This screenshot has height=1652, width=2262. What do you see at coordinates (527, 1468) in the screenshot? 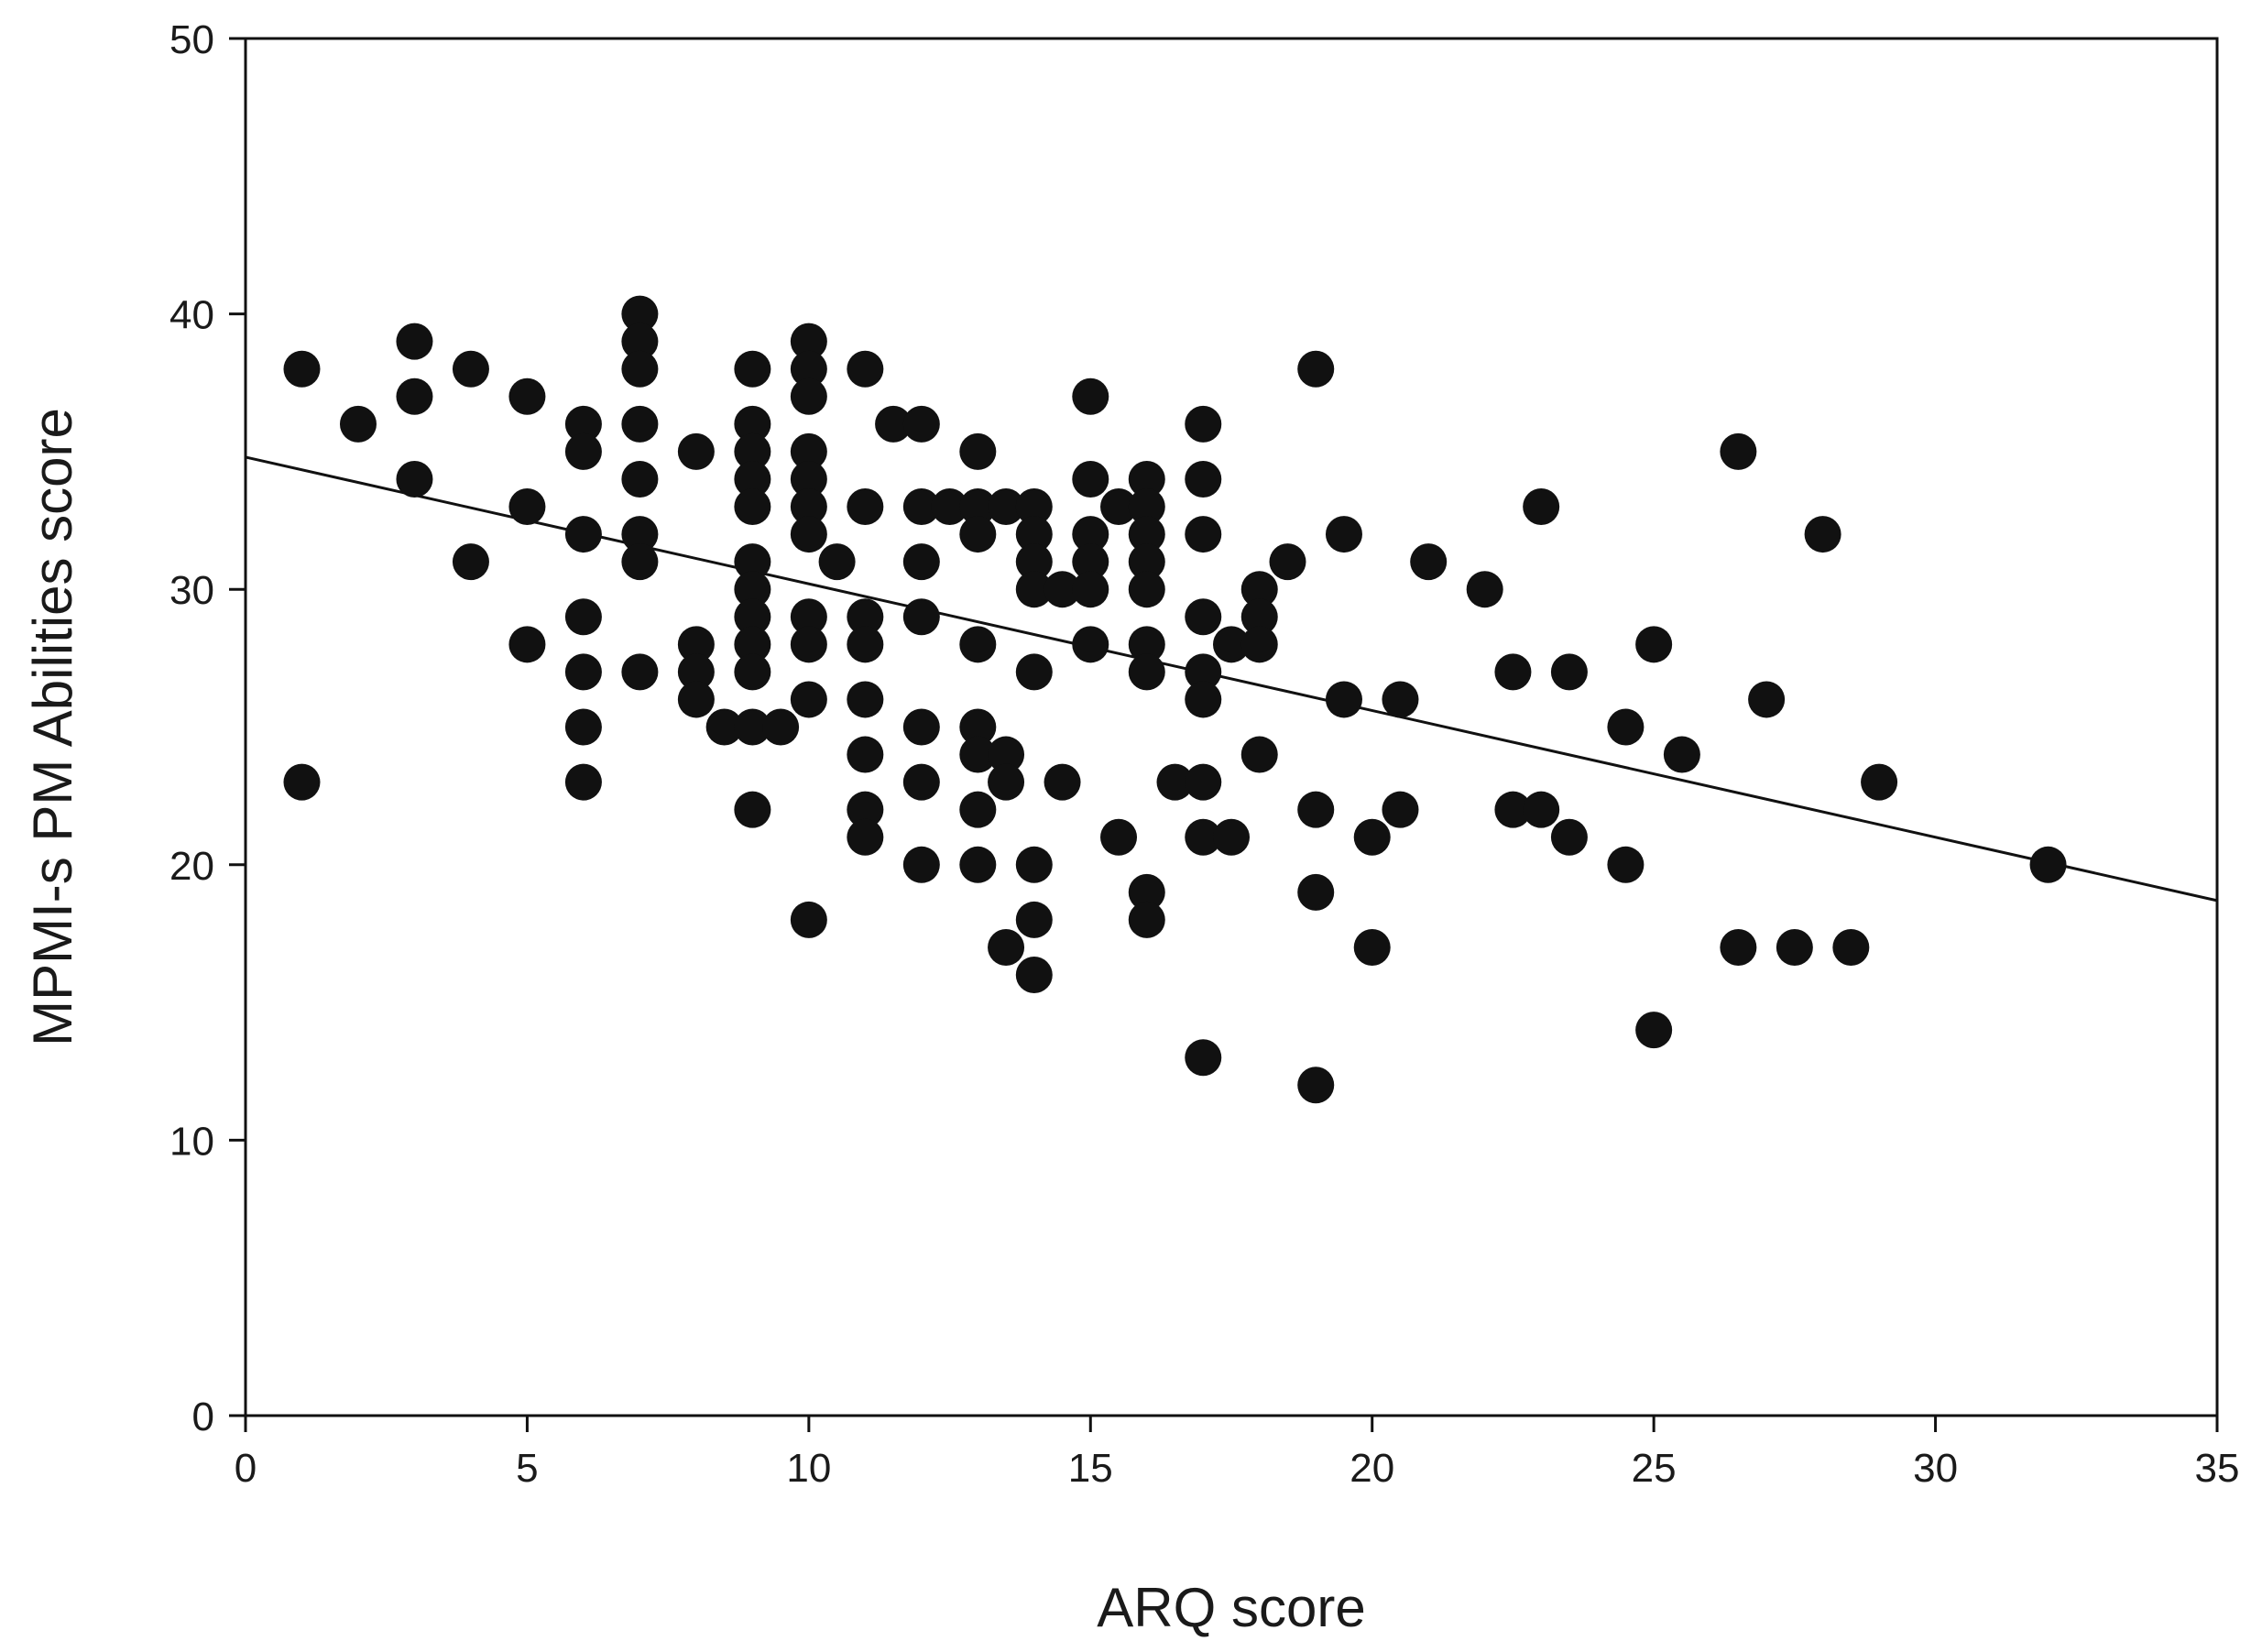
I see `x-tick-label: 5` at bounding box center [527, 1468].